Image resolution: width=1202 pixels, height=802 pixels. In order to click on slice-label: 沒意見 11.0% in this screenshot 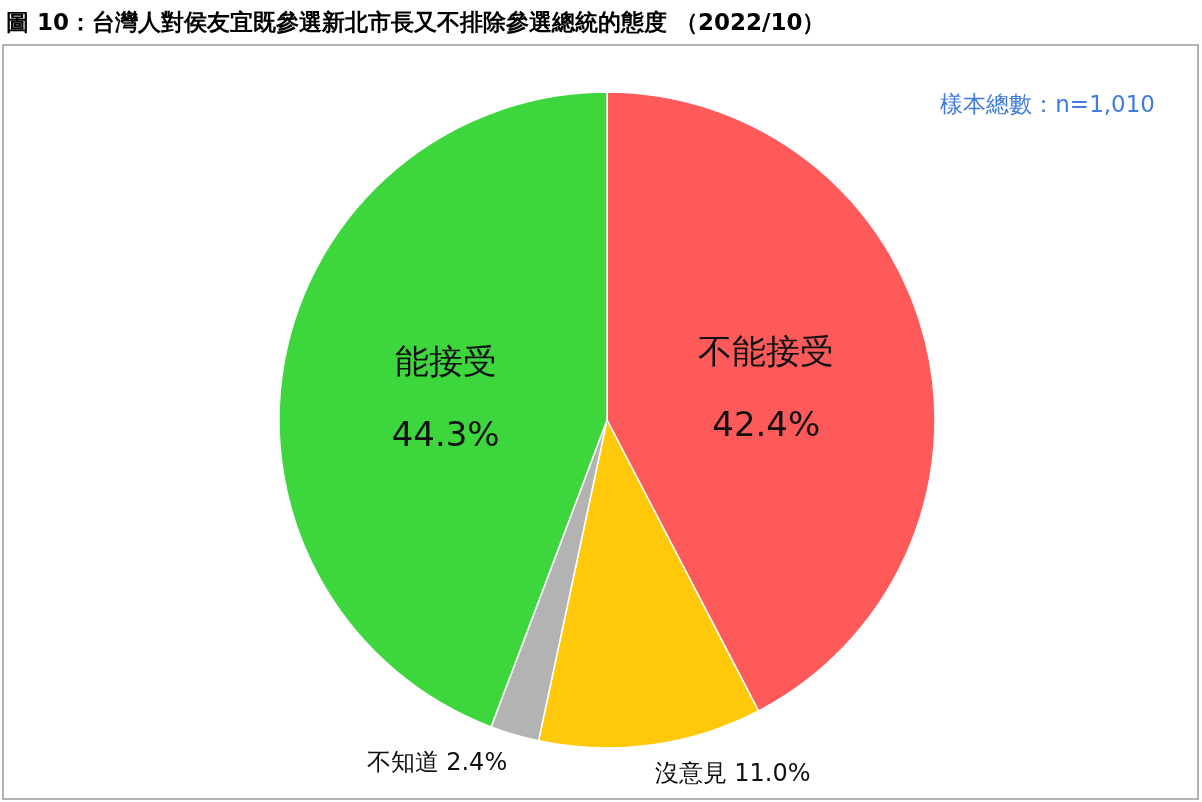, I will do `click(732, 773)`.